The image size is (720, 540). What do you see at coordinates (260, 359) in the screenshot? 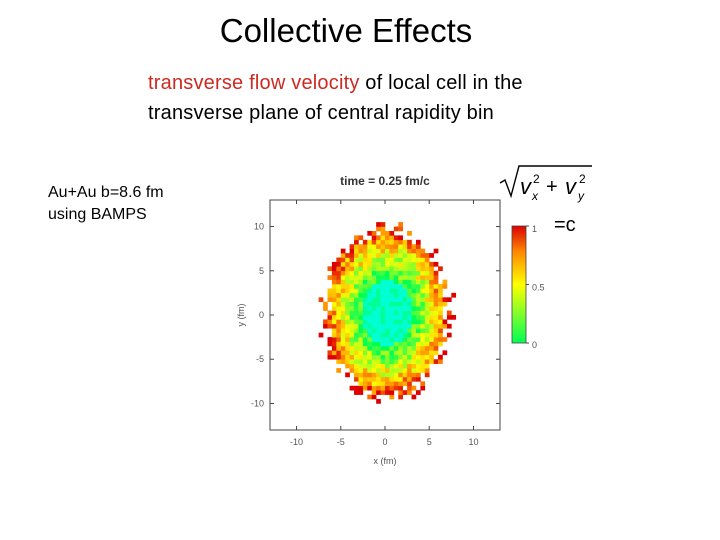
I see `y-tick-label: -5` at bounding box center [260, 359].